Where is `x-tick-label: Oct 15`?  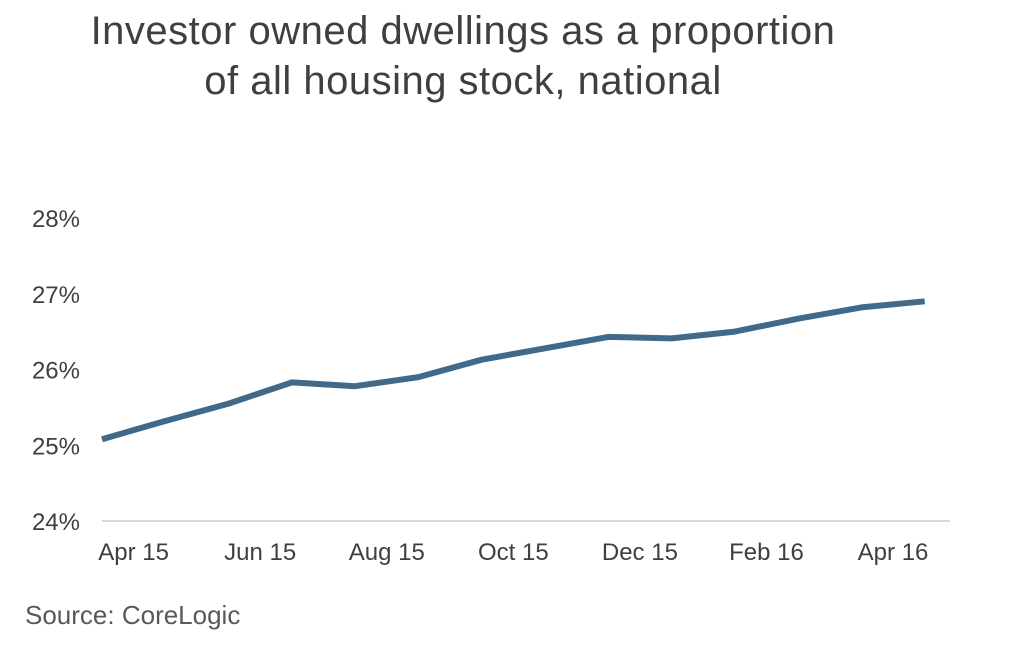
x-tick-label: Oct 15 is located at coordinates (513, 552).